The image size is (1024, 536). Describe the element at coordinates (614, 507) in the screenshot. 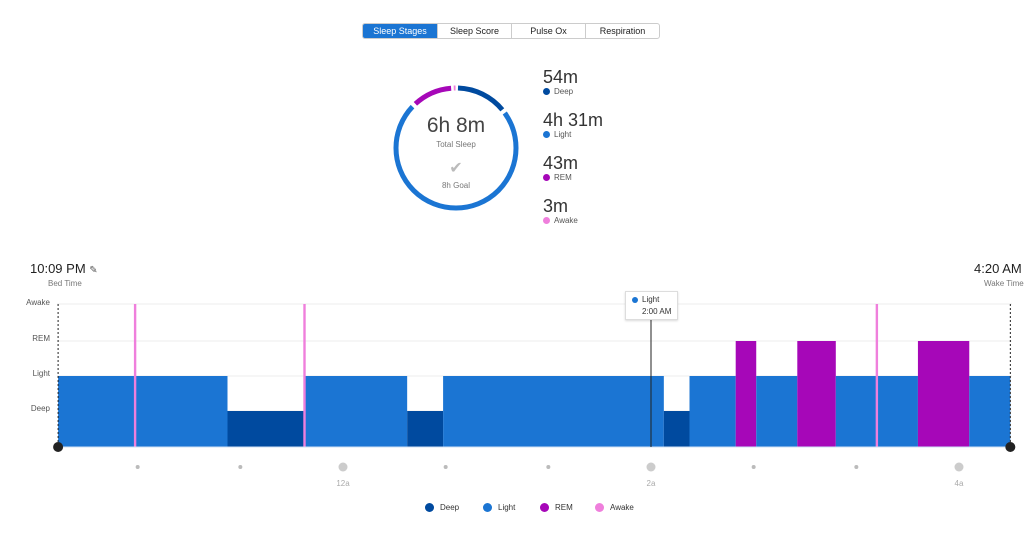

I see `legend-awake: Awake` at that location.